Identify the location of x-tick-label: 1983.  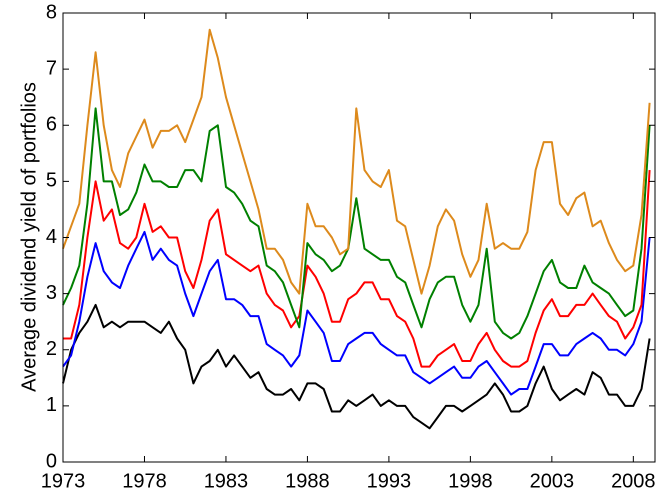
(226, 481).